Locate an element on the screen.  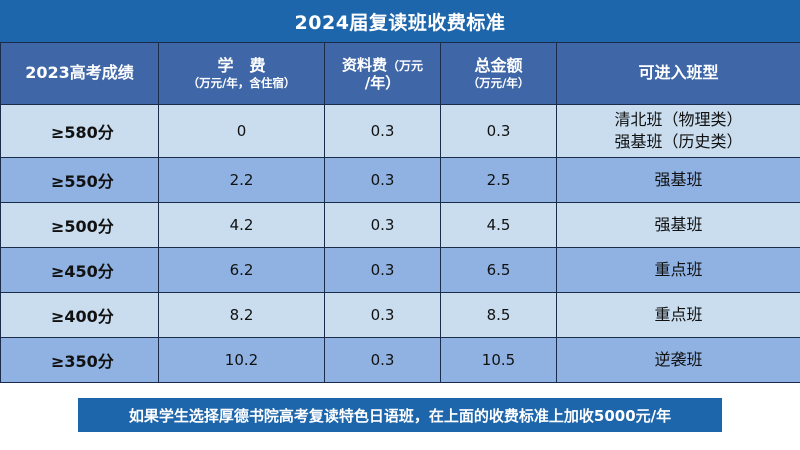
header-materials-label: 资料费（万元 is located at coordinates (382, 65).